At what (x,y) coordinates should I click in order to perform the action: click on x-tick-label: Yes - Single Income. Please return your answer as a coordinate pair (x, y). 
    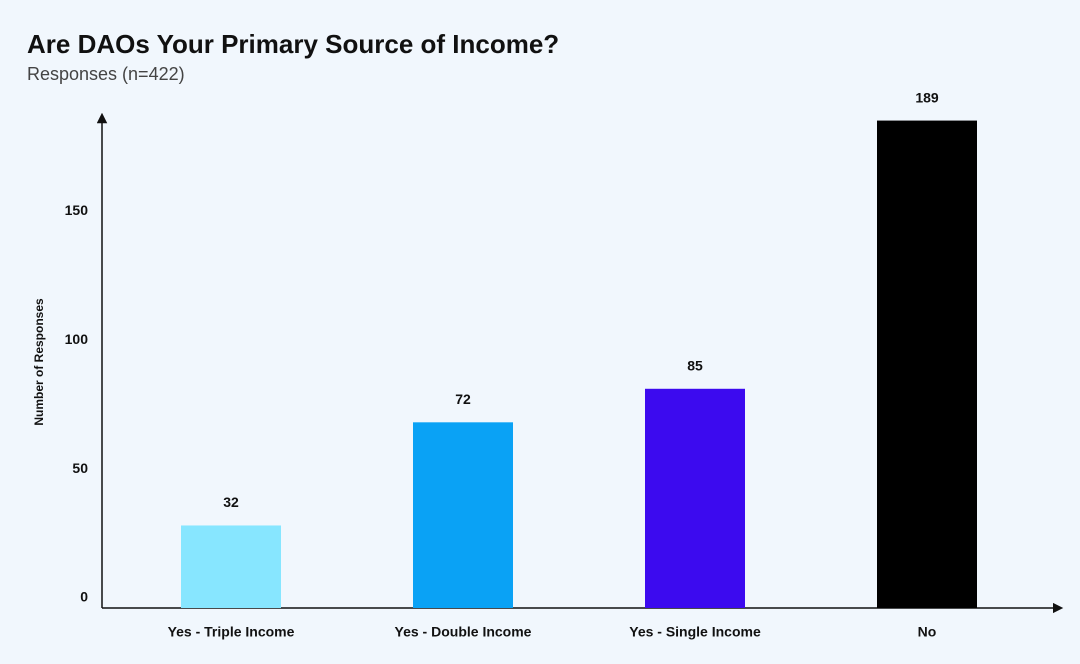
    Looking at the image, I should click on (695, 632).